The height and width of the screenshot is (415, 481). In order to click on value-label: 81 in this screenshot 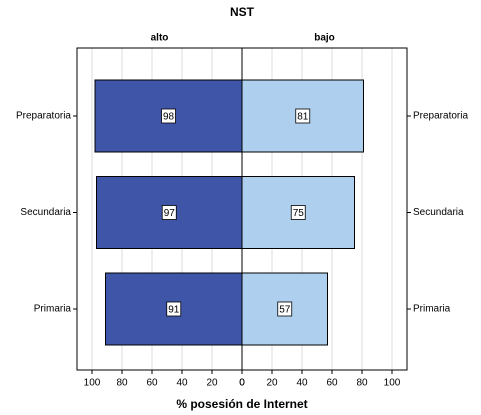, I will do `click(303, 117)`.